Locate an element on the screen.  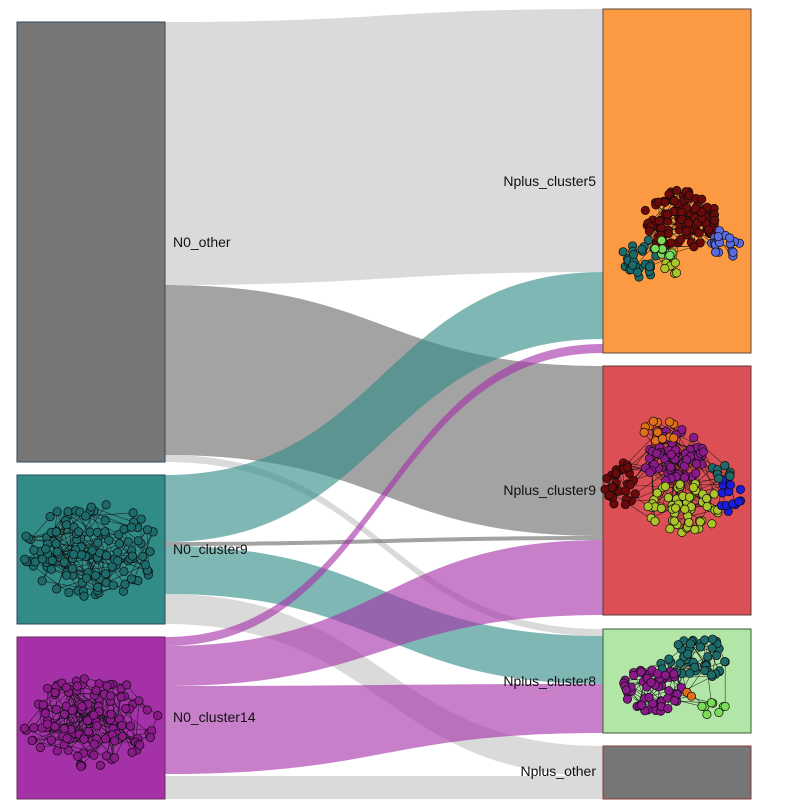
network-graph-n0-cluster14 is located at coordinates (91, 722).